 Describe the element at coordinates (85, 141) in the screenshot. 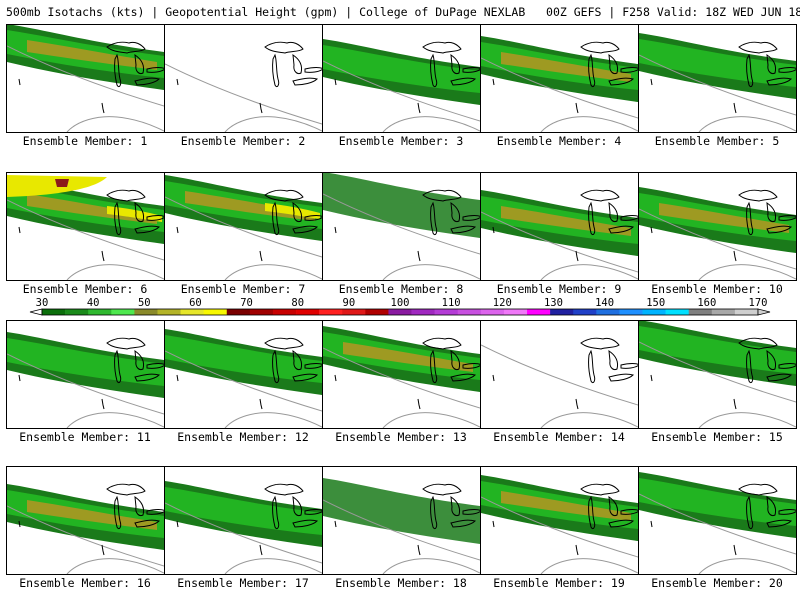

I see `ensemble-member-label: Ensemble Member: 1` at that location.